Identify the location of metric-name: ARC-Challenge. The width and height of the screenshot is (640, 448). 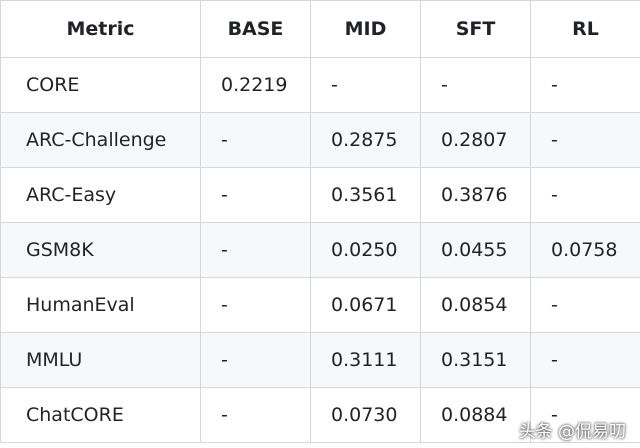
(101, 140).